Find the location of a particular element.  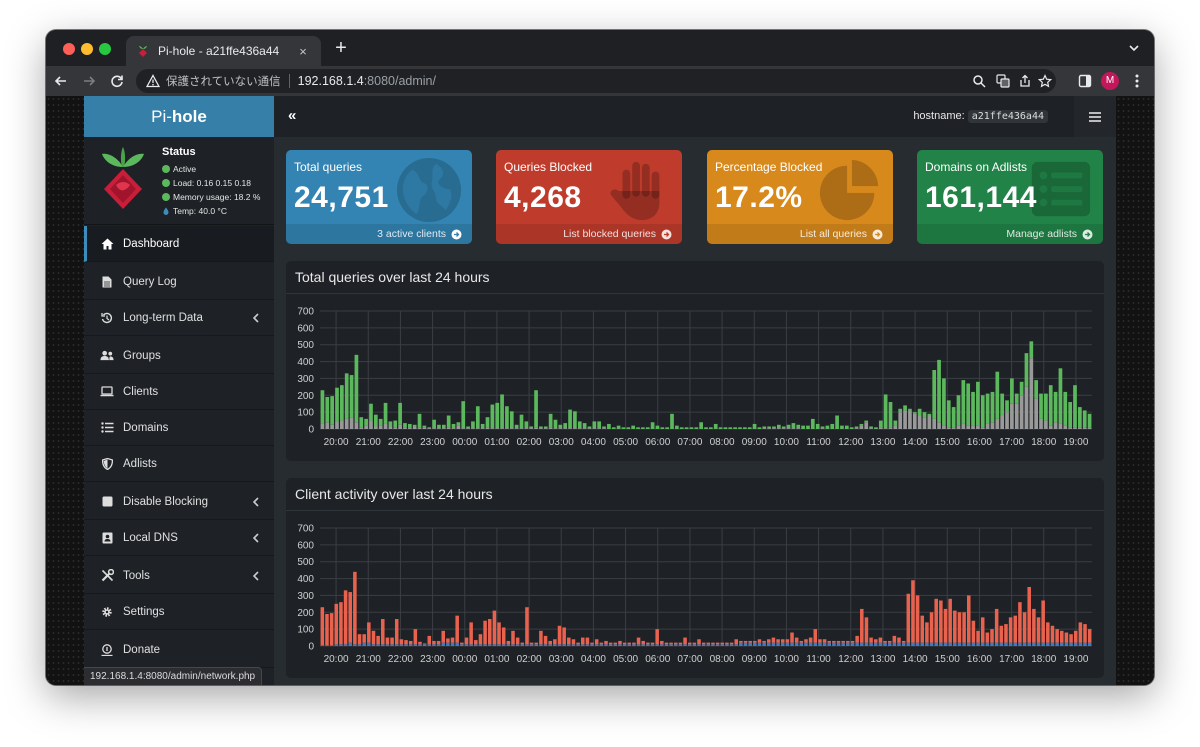

minimize-window-button is located at coordinates (87, 49).